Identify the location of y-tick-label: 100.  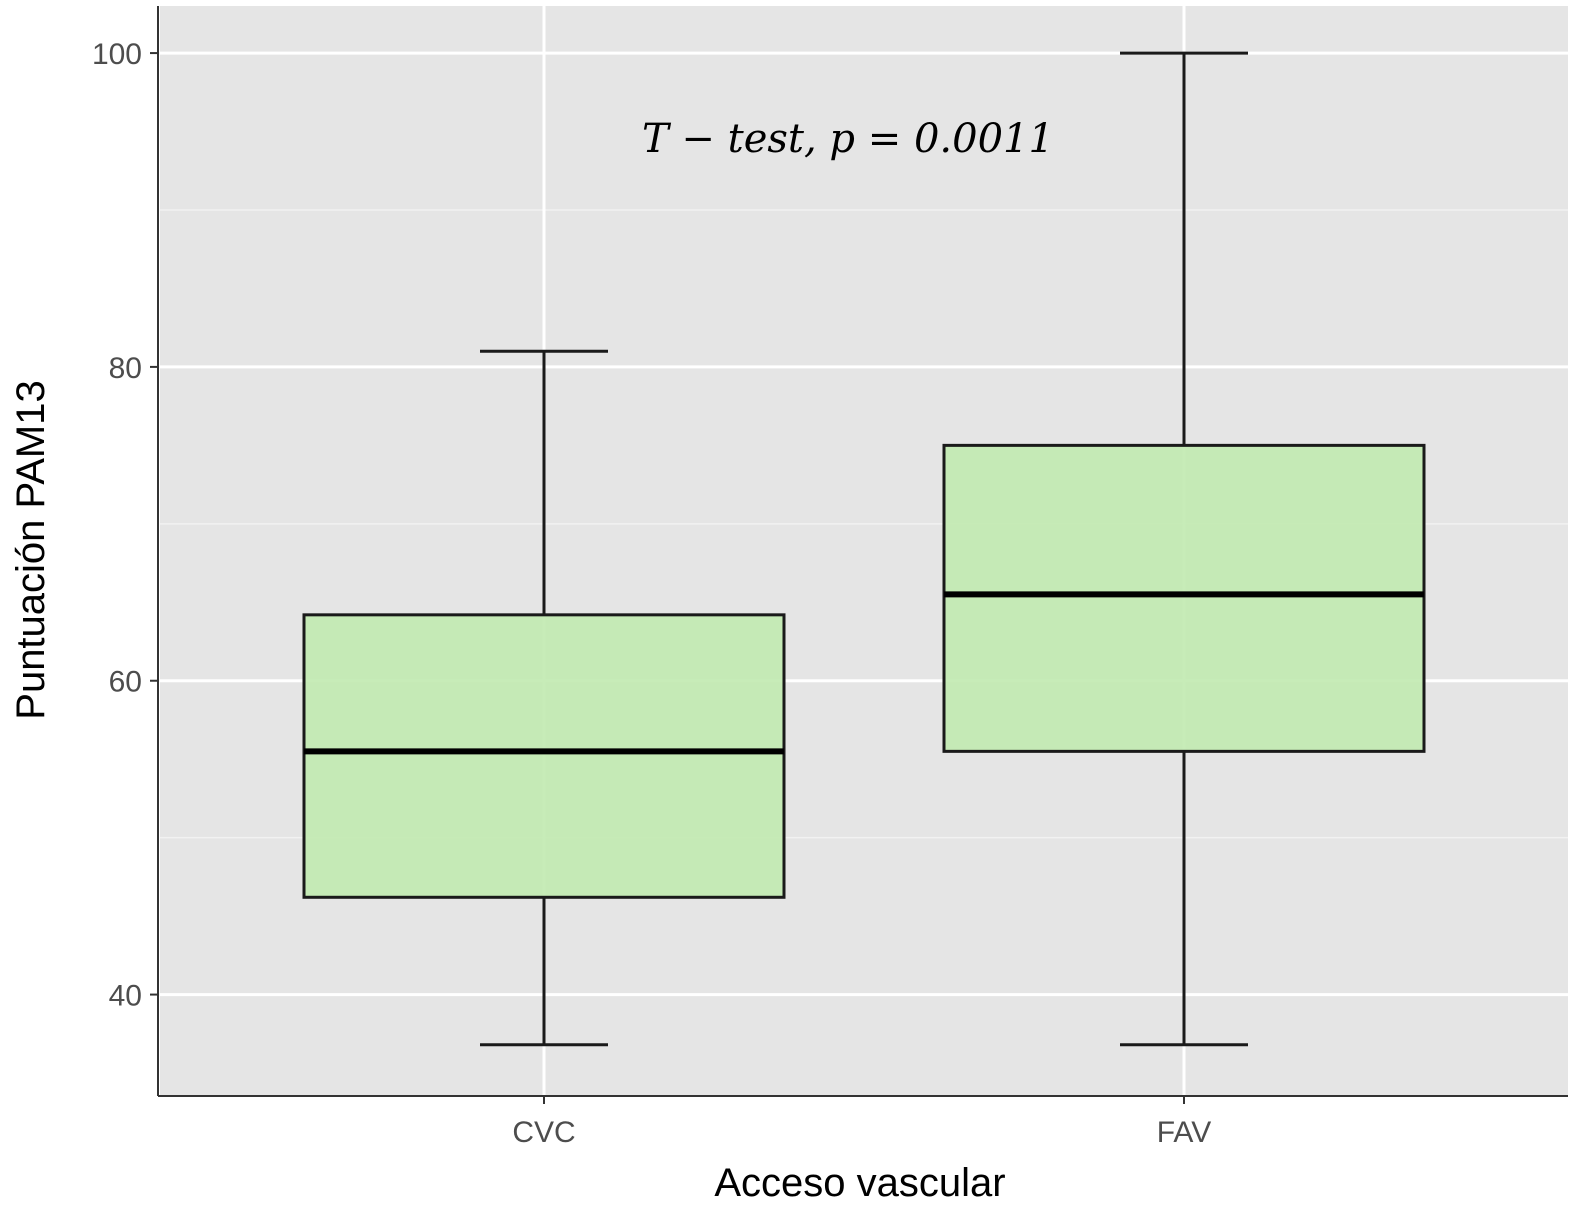
(117, 54).